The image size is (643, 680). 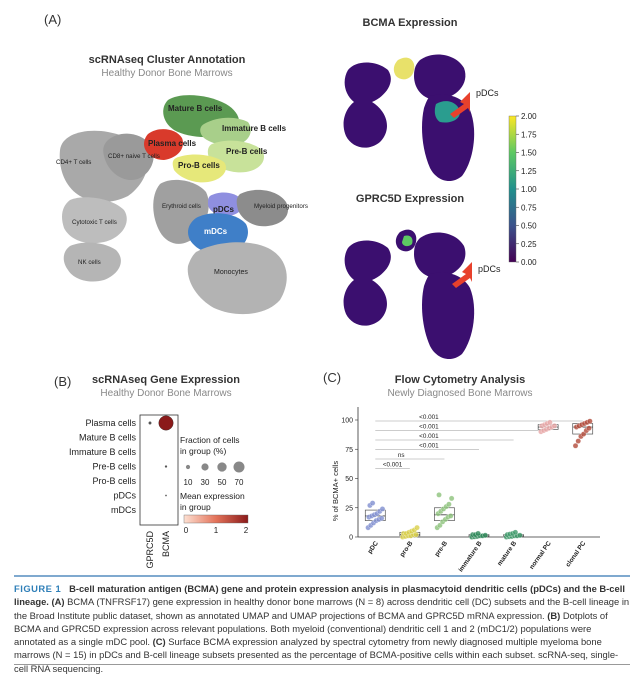 What do you see at coordinates (165, 393) in the screenshot?
I see `dotplot-subtitle: Healthy Donor Bone Marrows` at bounding box center [165, 393].